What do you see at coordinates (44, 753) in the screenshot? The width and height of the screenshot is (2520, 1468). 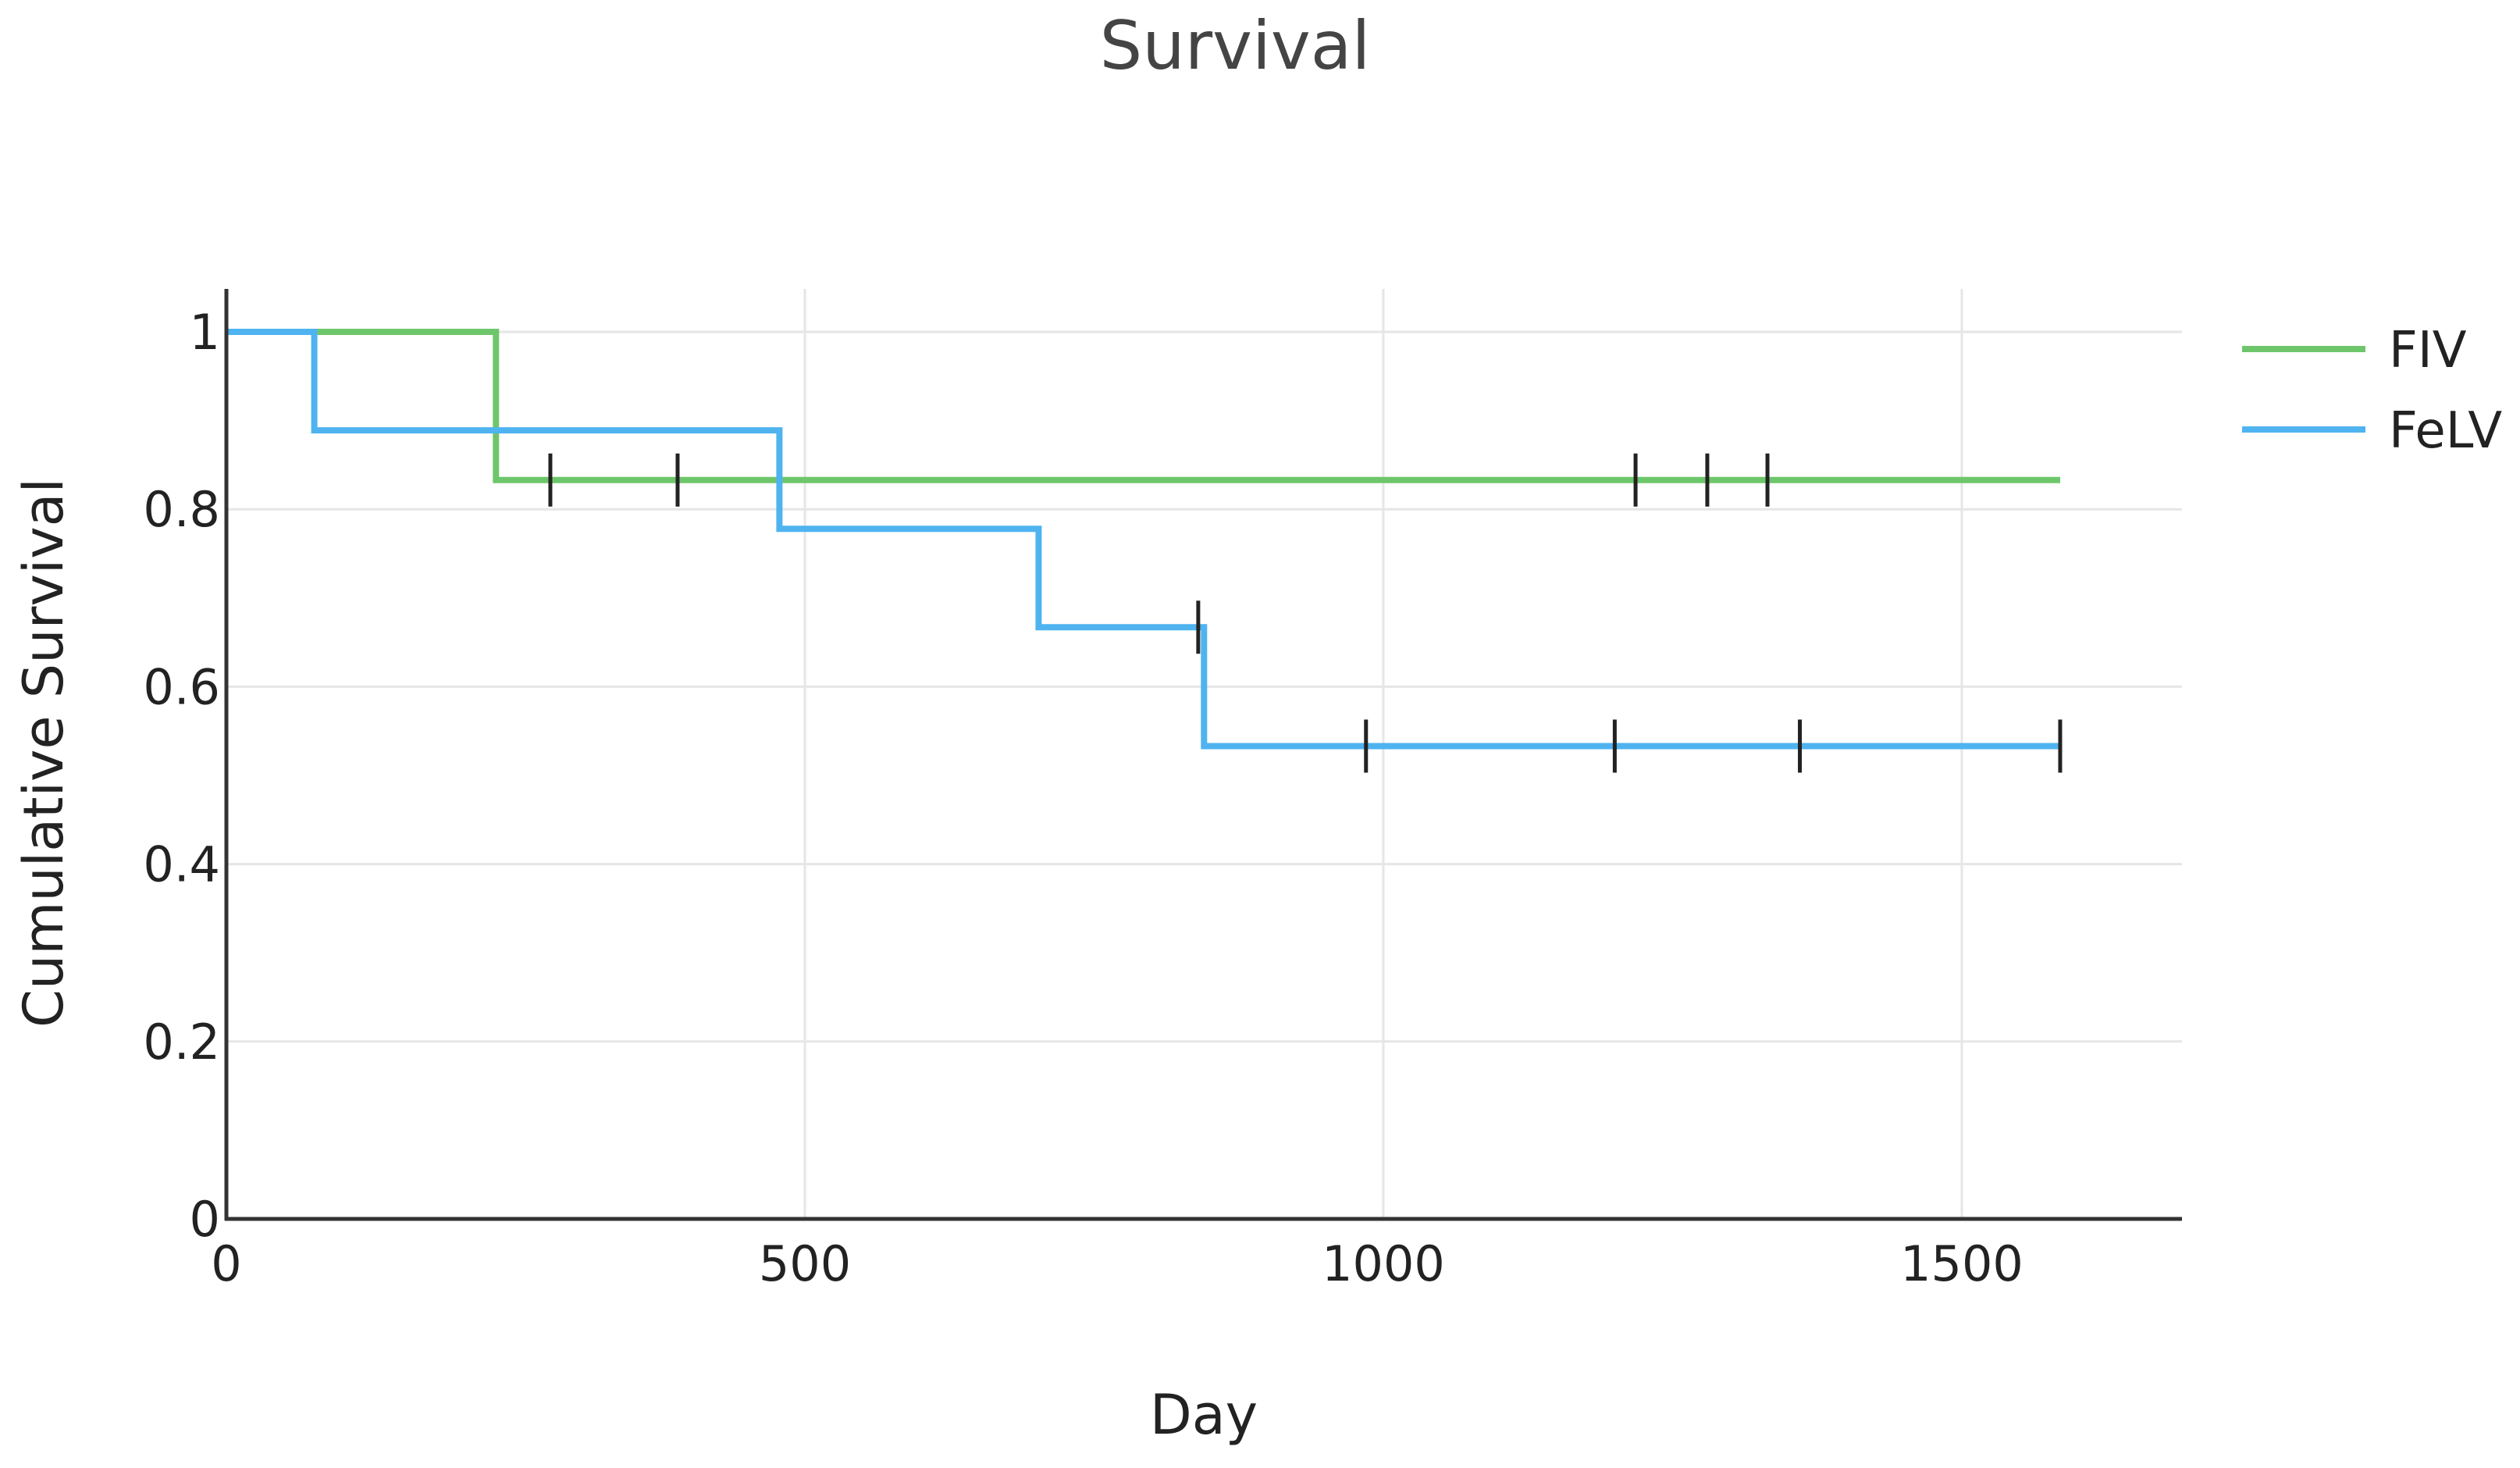 I see `y-axis-label: Cumulative Survival` at bounding box center [44, 753].